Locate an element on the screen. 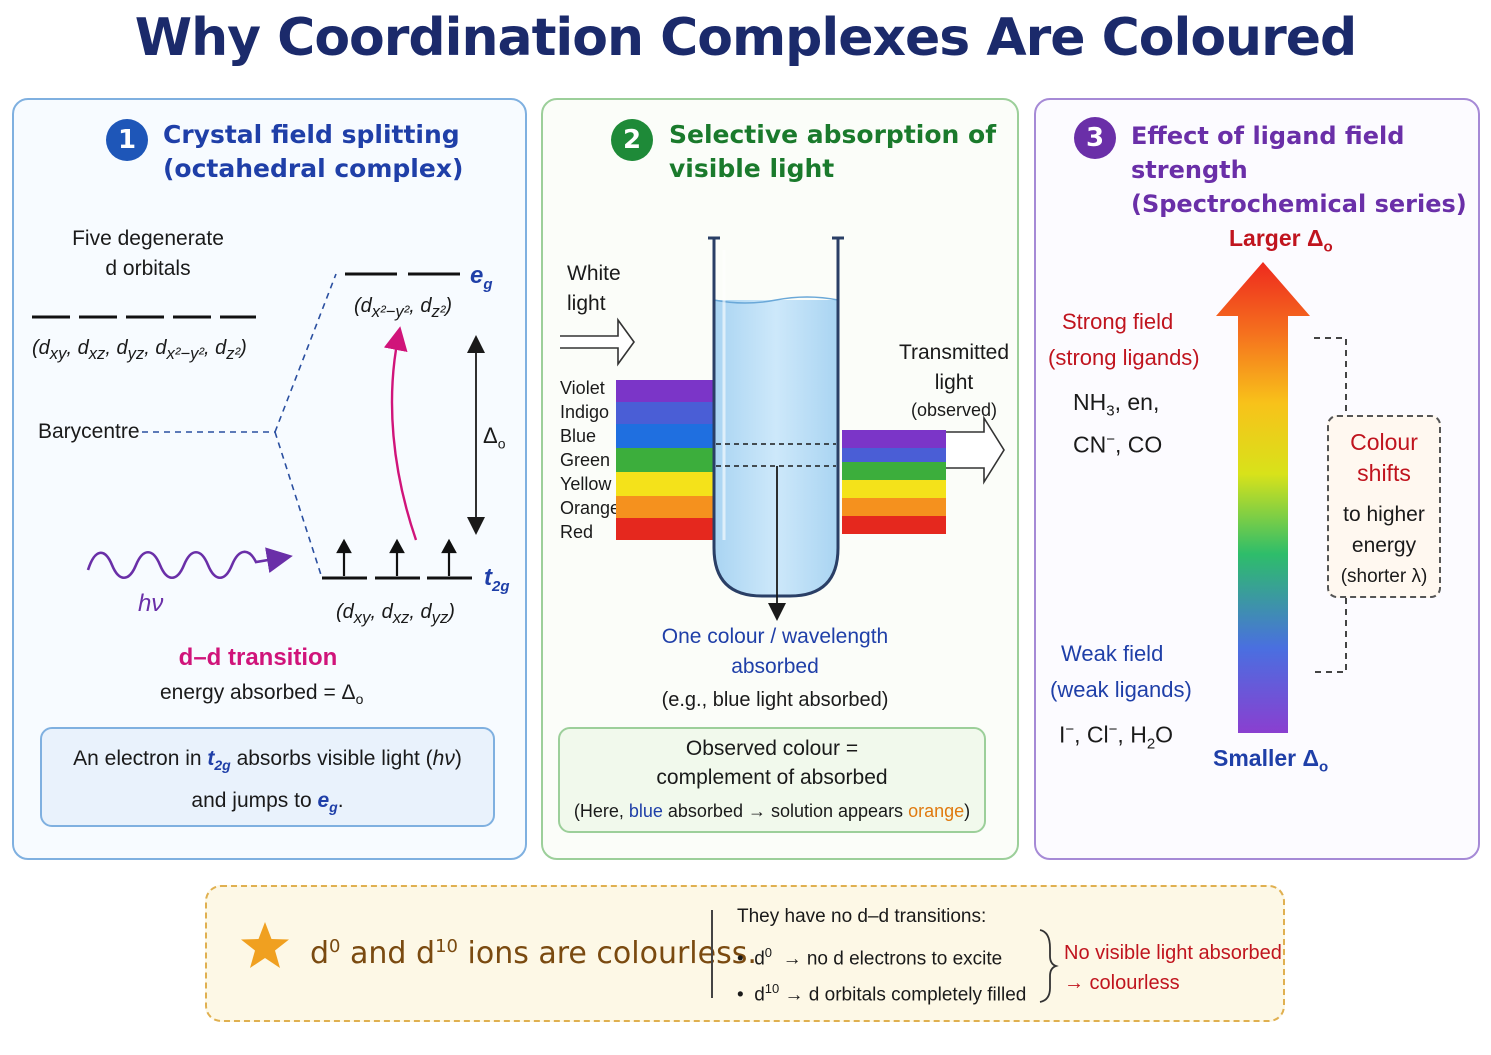 Image resolution: width=1491 pixels, height=1055 pixels. spectrum-label-orange: Orange is located at coordinates (590, 508).